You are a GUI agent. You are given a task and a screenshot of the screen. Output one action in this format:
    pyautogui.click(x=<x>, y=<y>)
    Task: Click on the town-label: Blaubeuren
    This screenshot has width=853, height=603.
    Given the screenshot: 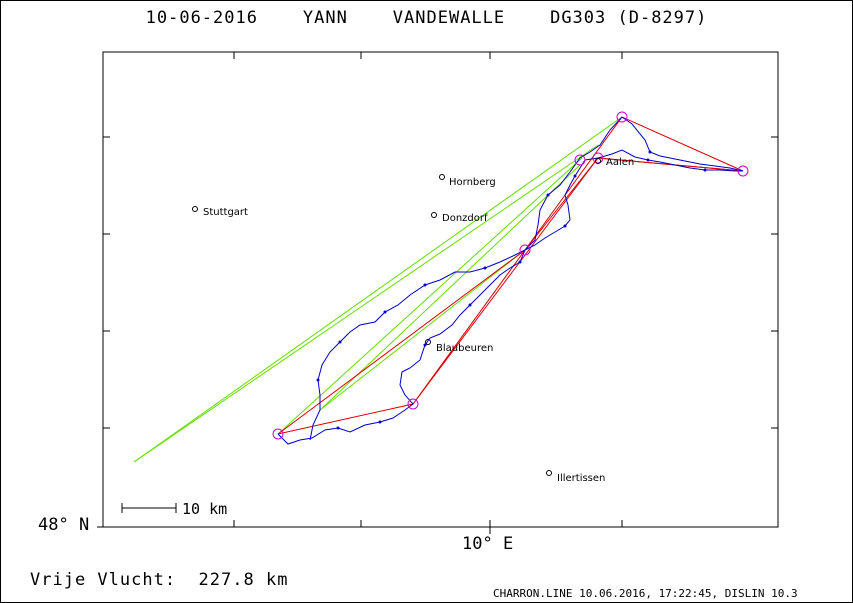 What is the action you would take?
    pyautogui.click(x=464, y=348)
    